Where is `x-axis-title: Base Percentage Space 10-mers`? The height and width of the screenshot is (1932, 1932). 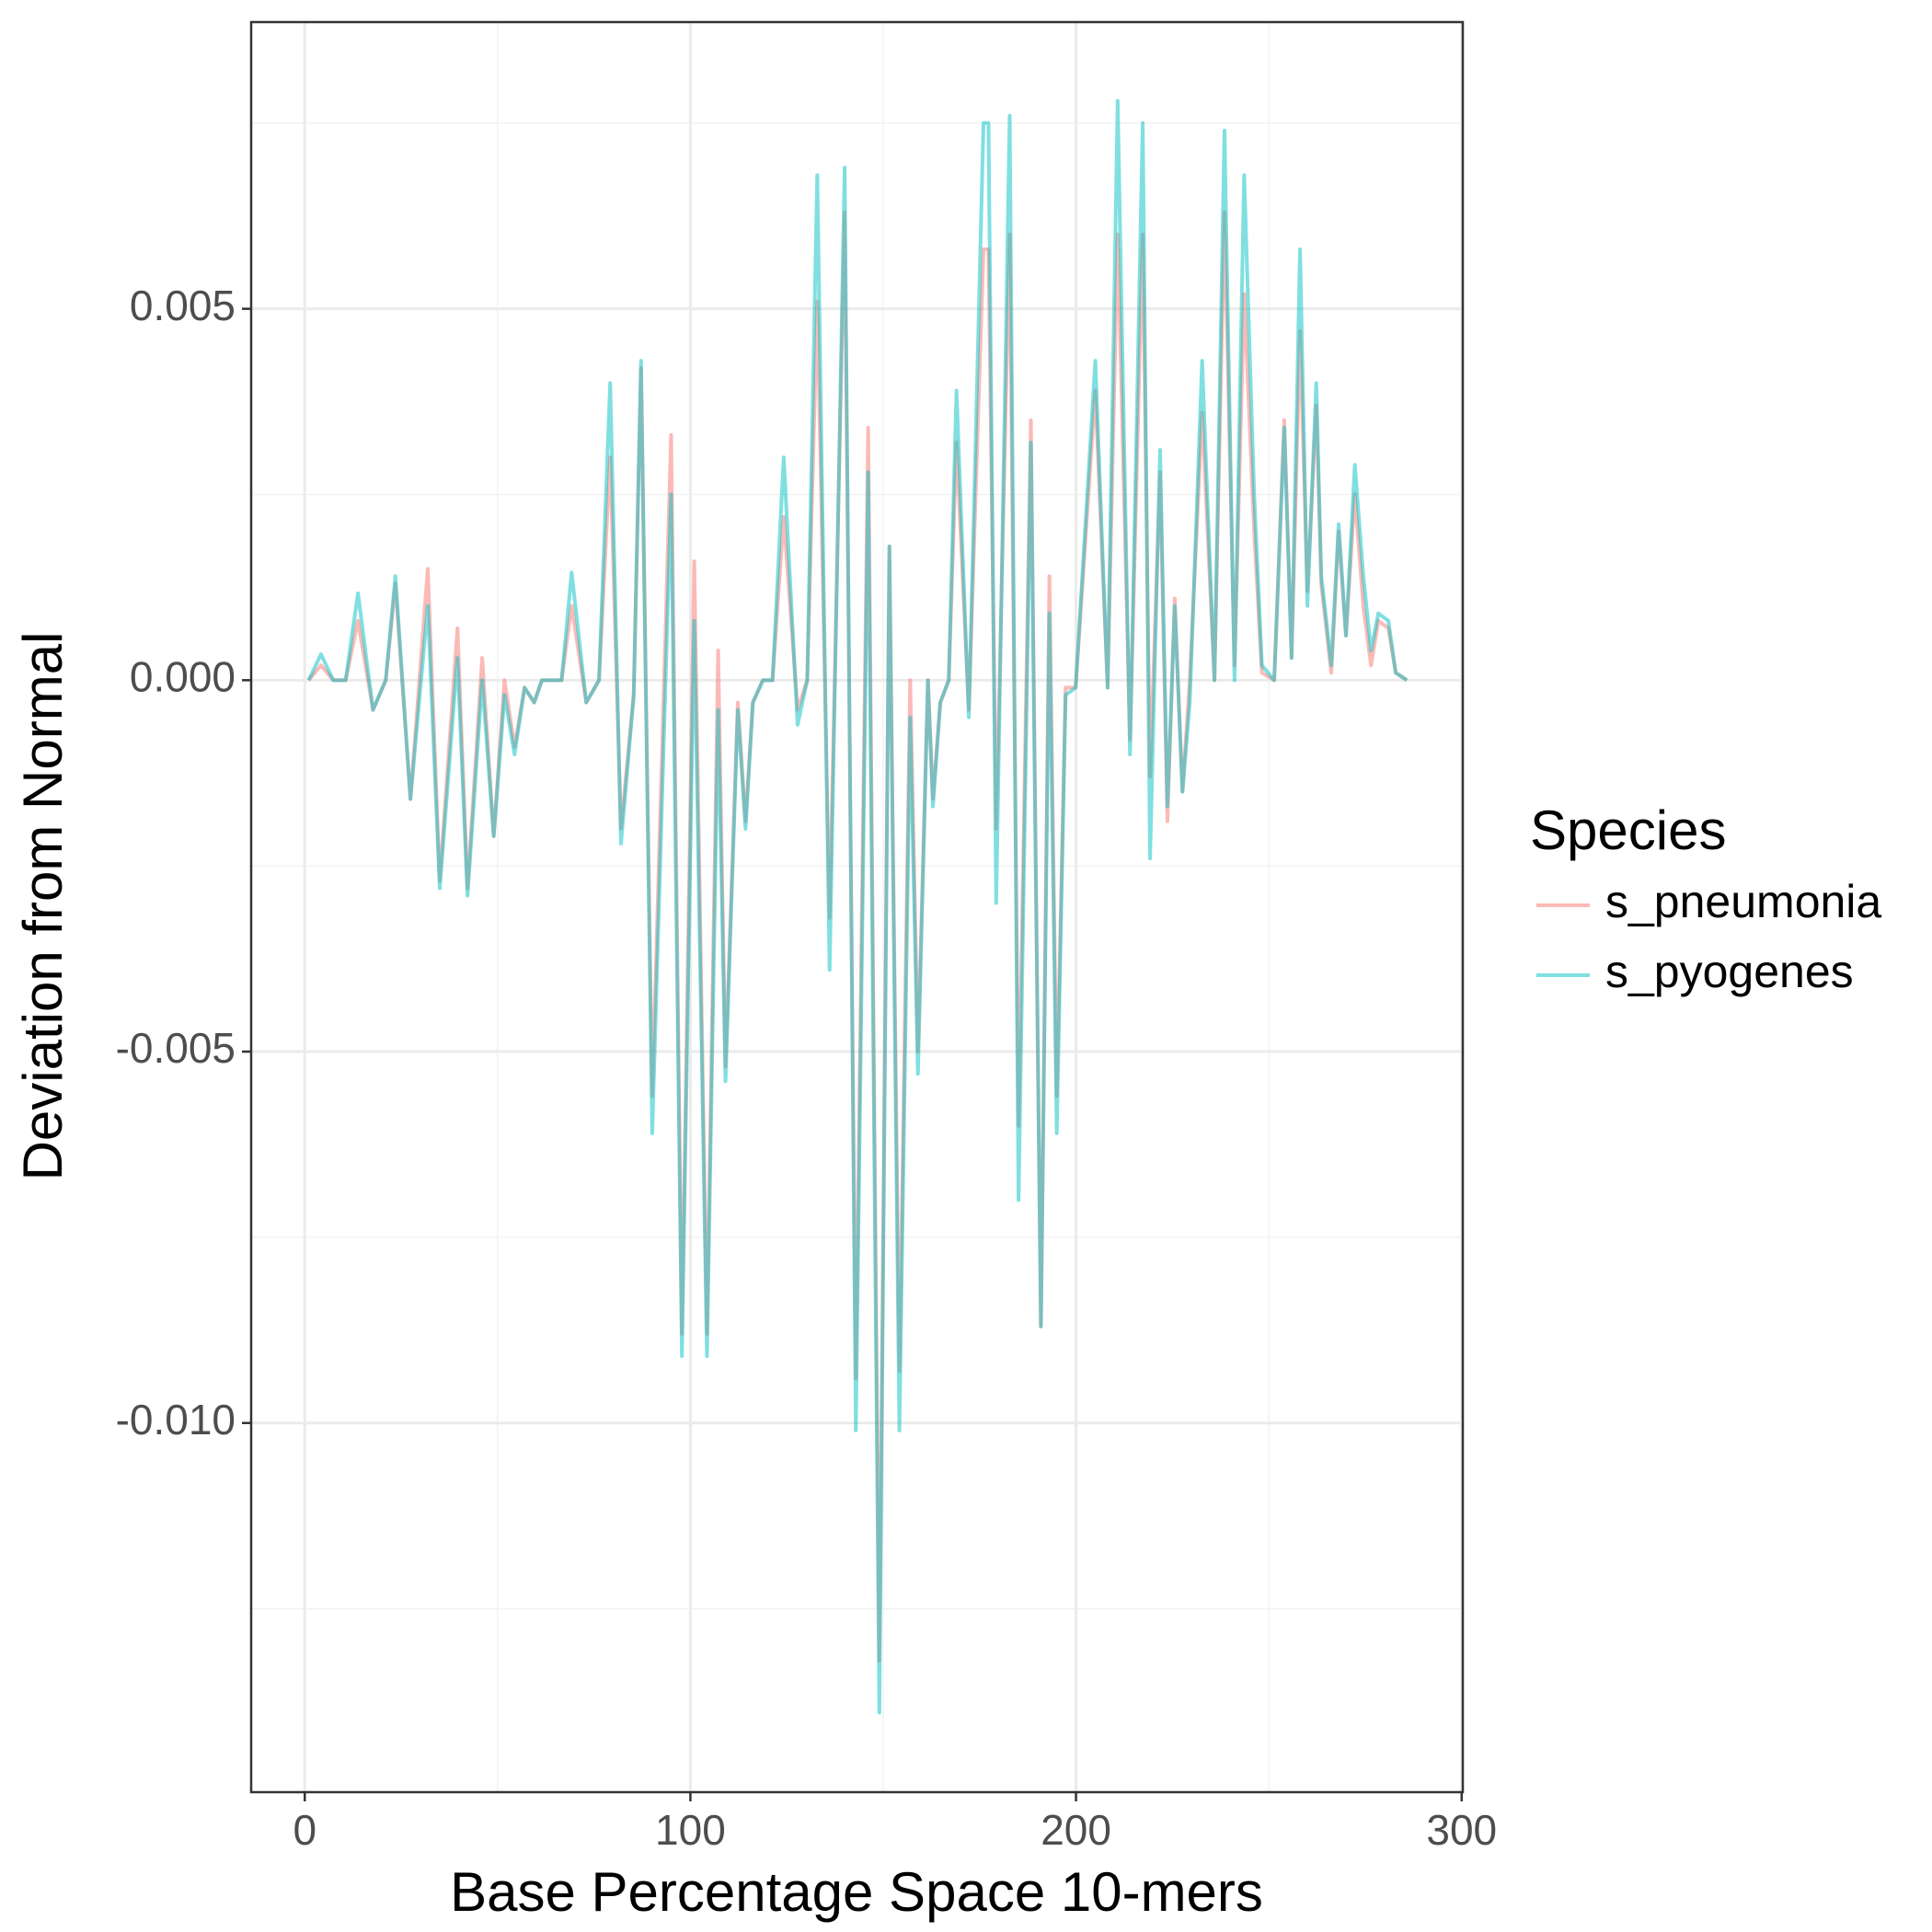 x-axis-title: Base Percentage Space 10-mers is located at coordinates (856, 1892).